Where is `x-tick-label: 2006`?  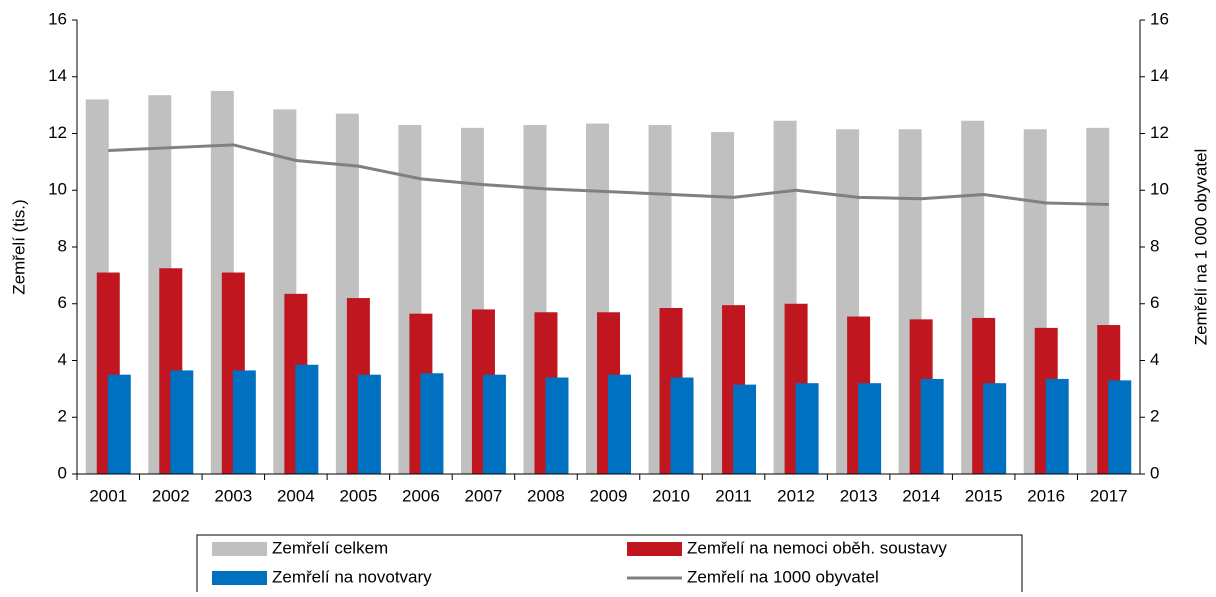
x-tick-label: 2006 is located at coordinates (421, 495).